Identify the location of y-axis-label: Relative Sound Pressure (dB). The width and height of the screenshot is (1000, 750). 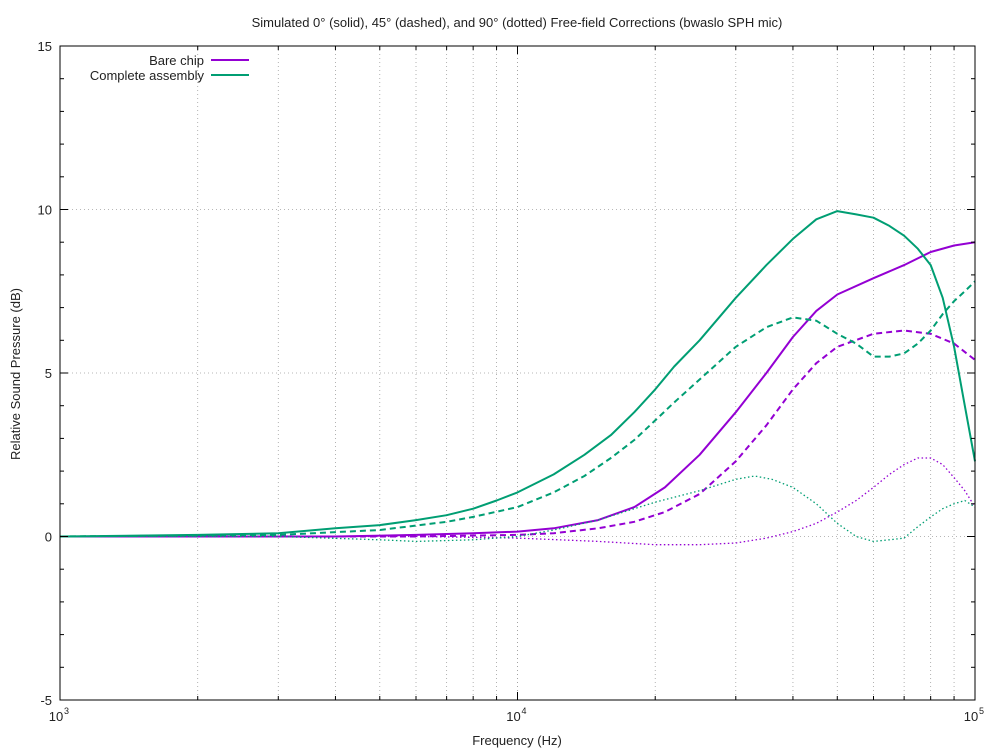
(15, 374).